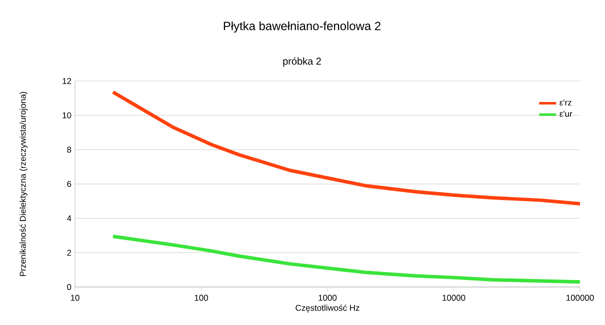 The height and width of the screenshot is (325, 605). I want to click on y-tick-label: 12, so click(67, 81).